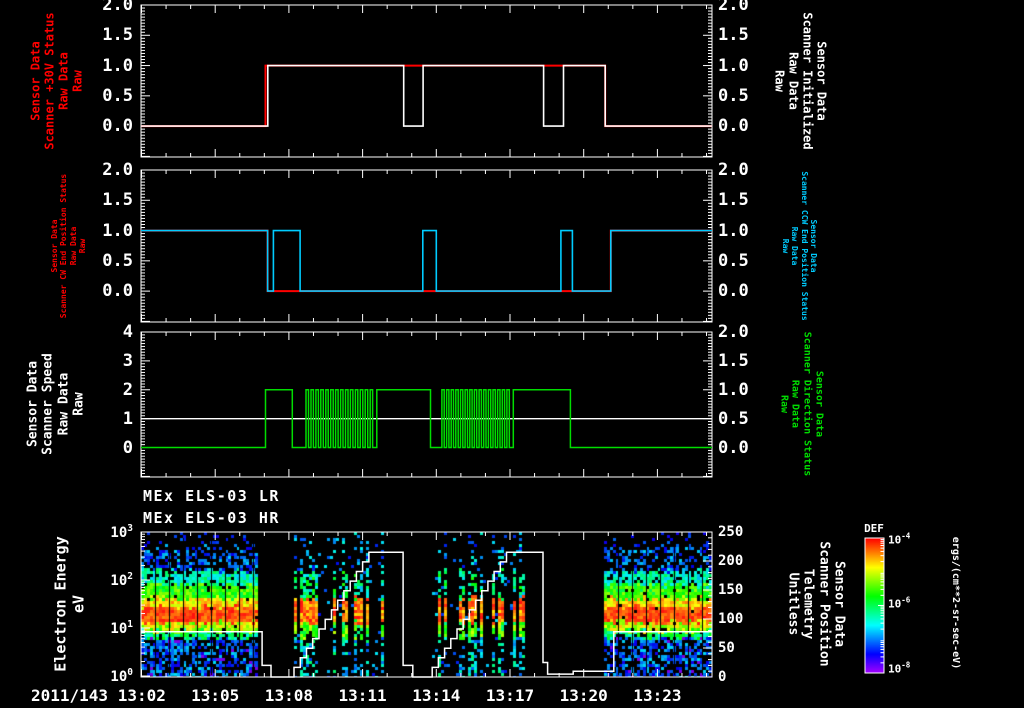 This screenshot has height=708, width=1024. I want to click on x-tick-label: 13:14, so click(436, 695).